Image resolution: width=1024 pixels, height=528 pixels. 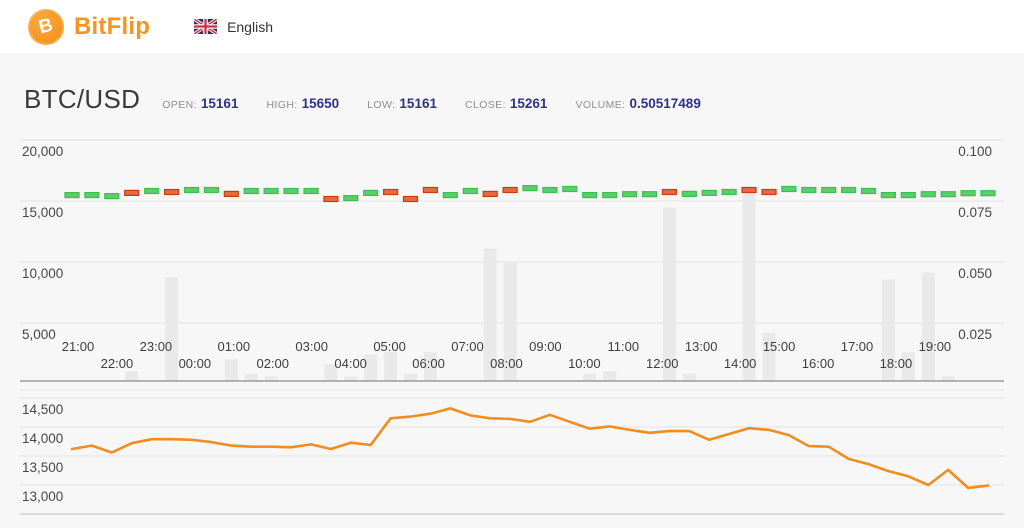 What do you see at coordinates (42, 438) in the screenshot?
I see `svg-text: 14,000` at bounding box center [42, 438].